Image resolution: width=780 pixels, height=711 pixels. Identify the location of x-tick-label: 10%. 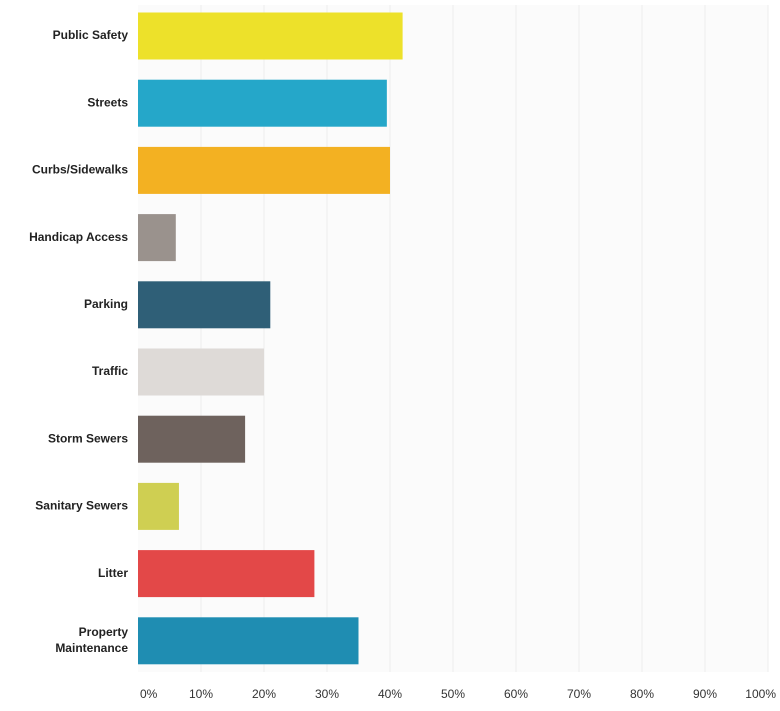
(201, 694).